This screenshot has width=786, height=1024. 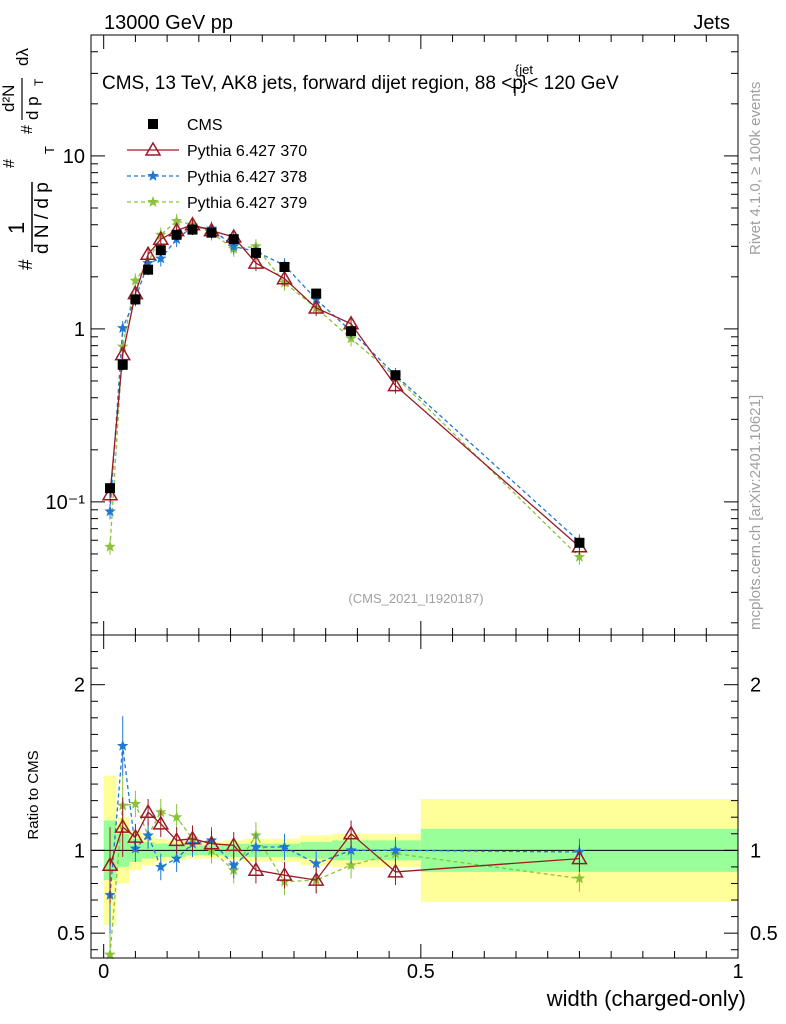 What do you see at coordinates (205, 125) in the screenshot?
I see `legend-label: CMS` at bounding box center [205, 125].